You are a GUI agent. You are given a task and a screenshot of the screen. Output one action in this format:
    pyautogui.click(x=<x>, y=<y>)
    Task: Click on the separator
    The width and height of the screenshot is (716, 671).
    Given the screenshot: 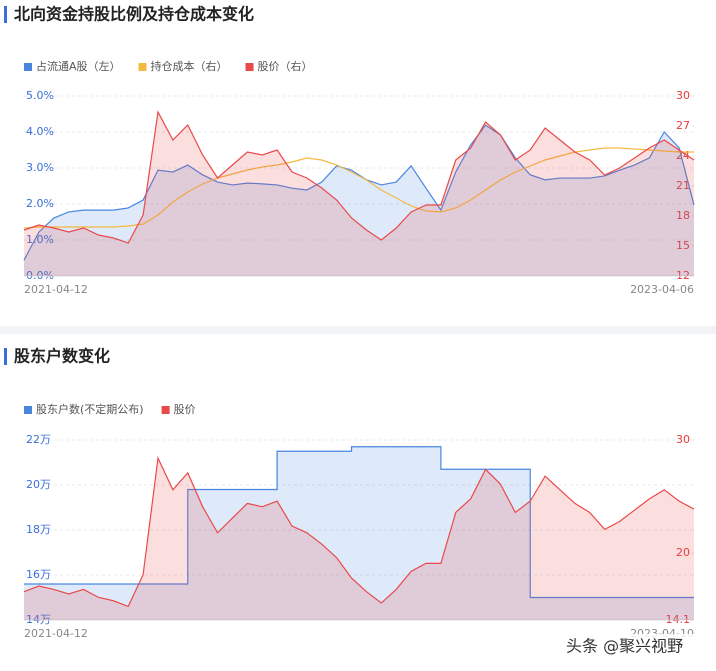 What is the action you would take?
    pyautogui.click(x=358, y=330)
    